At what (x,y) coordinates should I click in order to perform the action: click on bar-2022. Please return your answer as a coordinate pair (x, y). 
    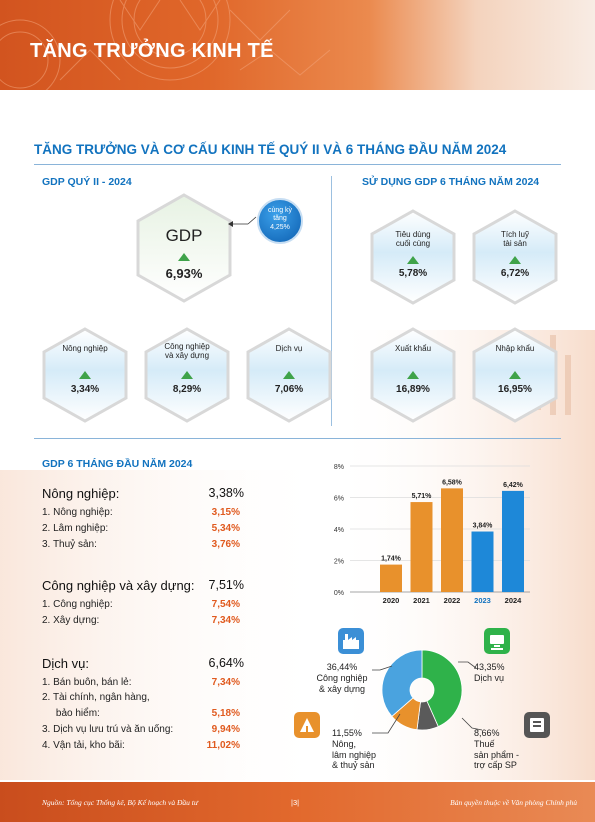
    Looking at the image, I should click on (452, 540).